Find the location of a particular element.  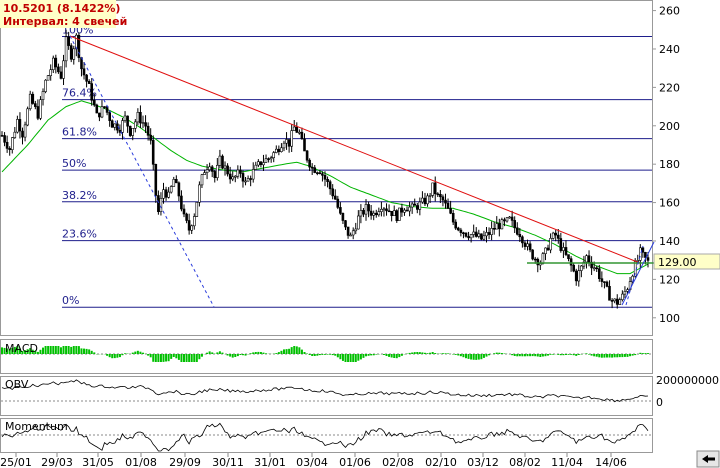

obv-panel is located at coordinates (326, 396).